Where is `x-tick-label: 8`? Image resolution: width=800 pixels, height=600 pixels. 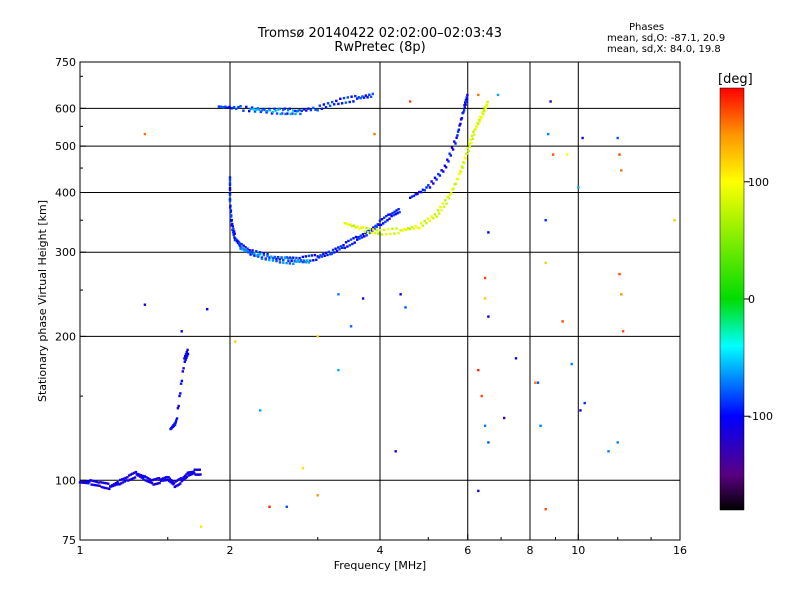
x-tick-label: 8 is located at coordinates (530, 550).